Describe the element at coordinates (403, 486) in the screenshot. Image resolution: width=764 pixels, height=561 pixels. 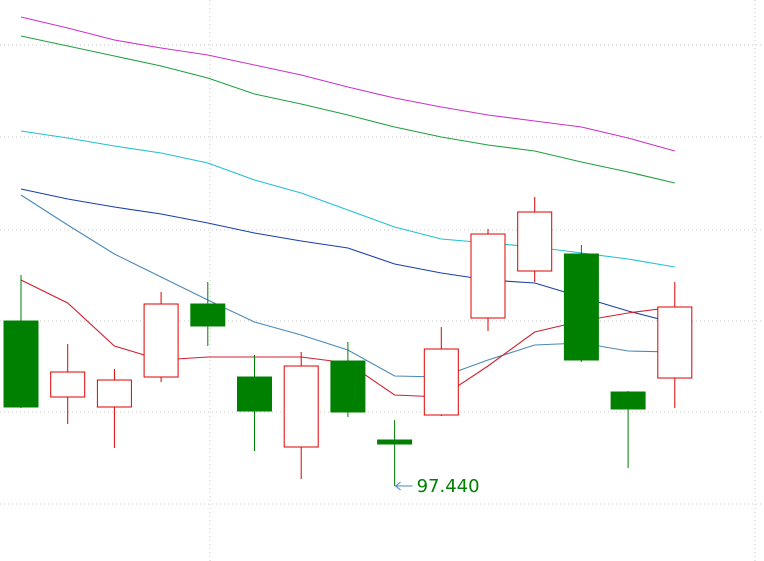
I see `annotation-arrow` at that location.